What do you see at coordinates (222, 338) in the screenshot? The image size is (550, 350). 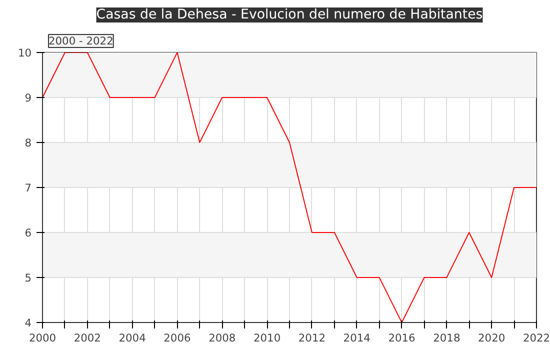 I see `x-tick-label: 2008` at bounding box center [222, 338].